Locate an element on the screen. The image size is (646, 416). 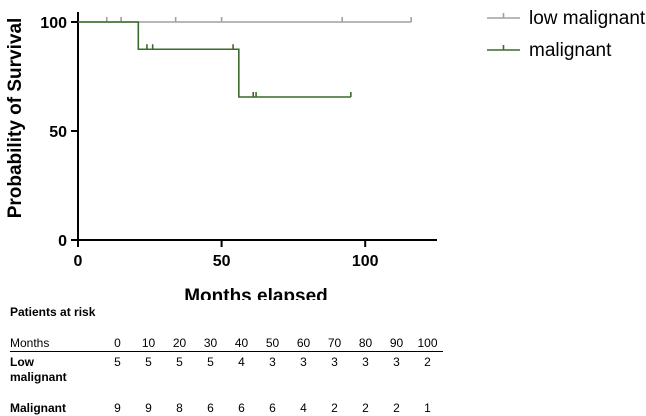
risk-row-label-line: malignant is located at coordinates (38, 377).